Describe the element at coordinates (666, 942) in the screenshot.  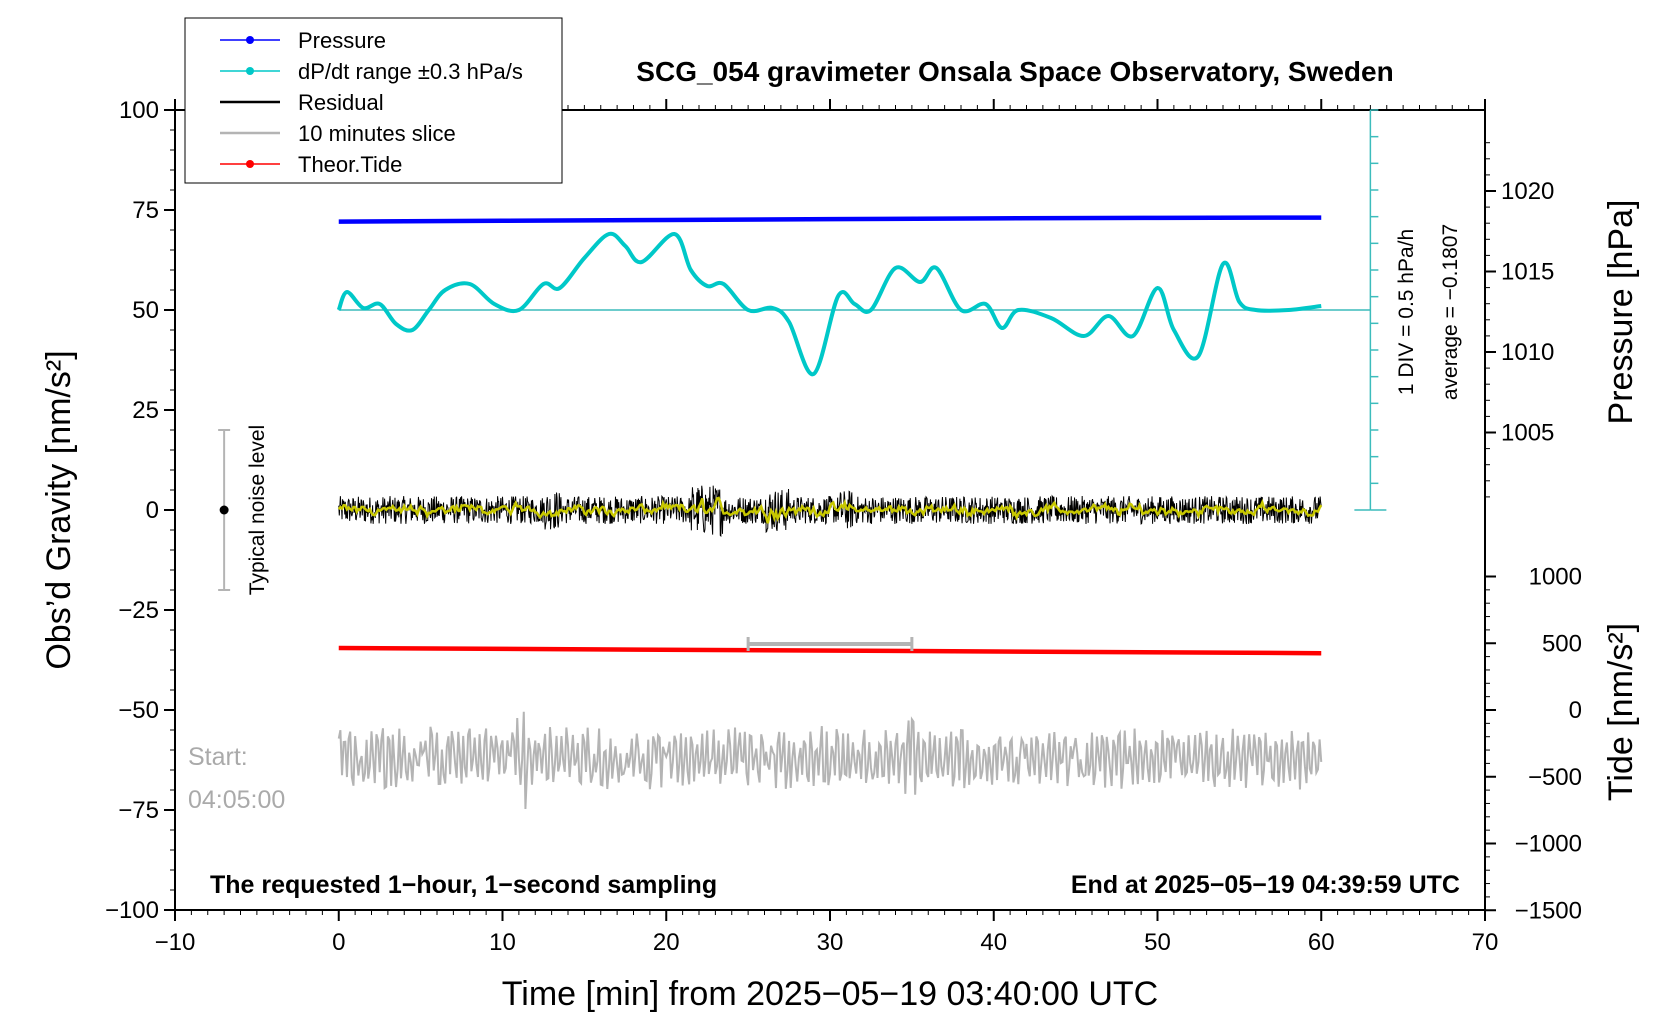
I see `x-tick-label: 20` at that location.